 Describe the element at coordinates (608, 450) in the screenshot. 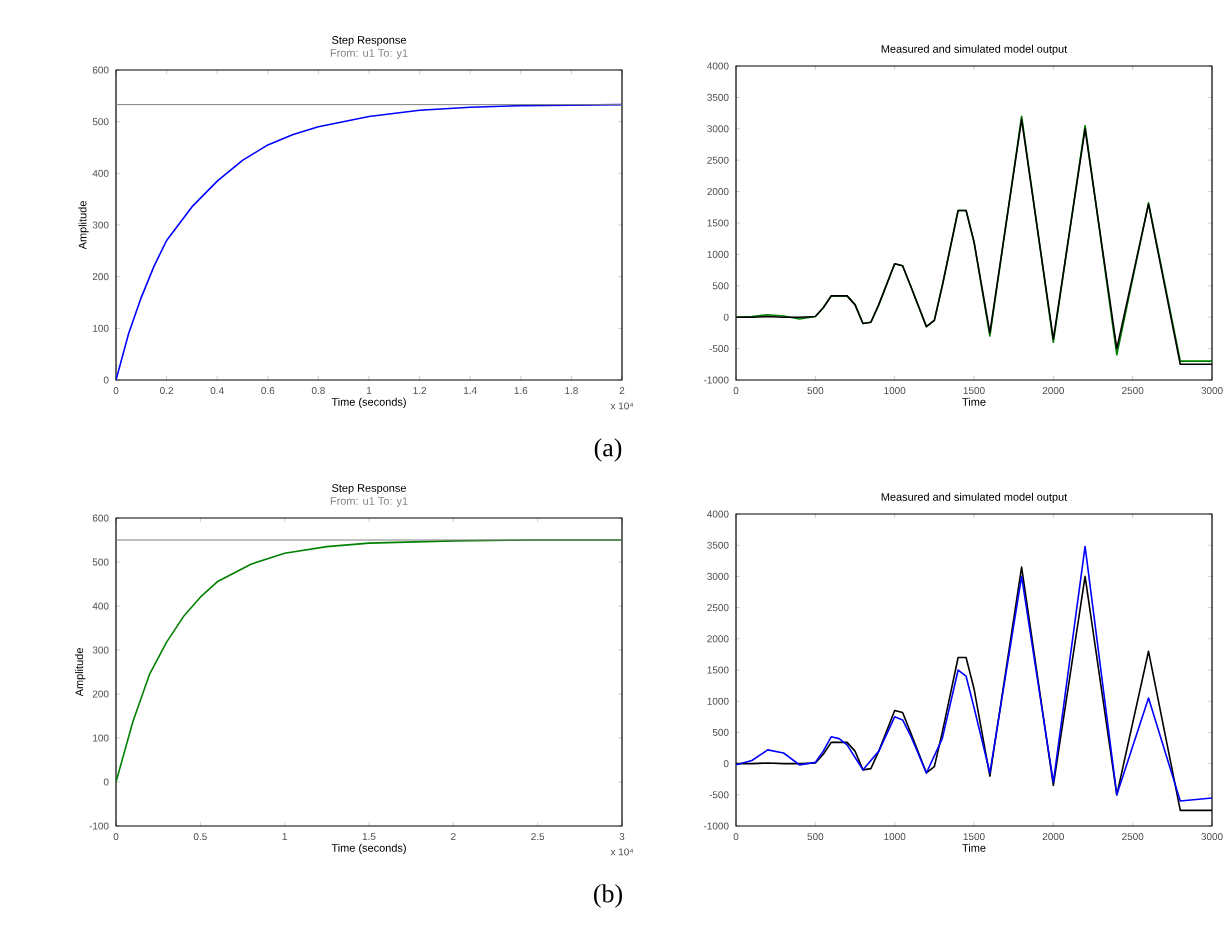

I see `text: (a)` at that location.